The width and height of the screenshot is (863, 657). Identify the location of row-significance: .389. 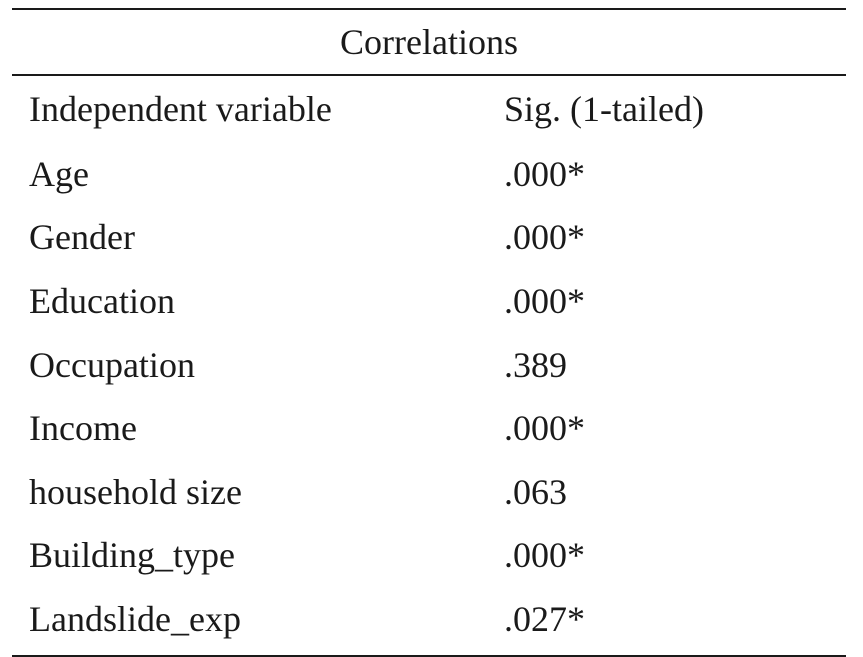
(535, 364).